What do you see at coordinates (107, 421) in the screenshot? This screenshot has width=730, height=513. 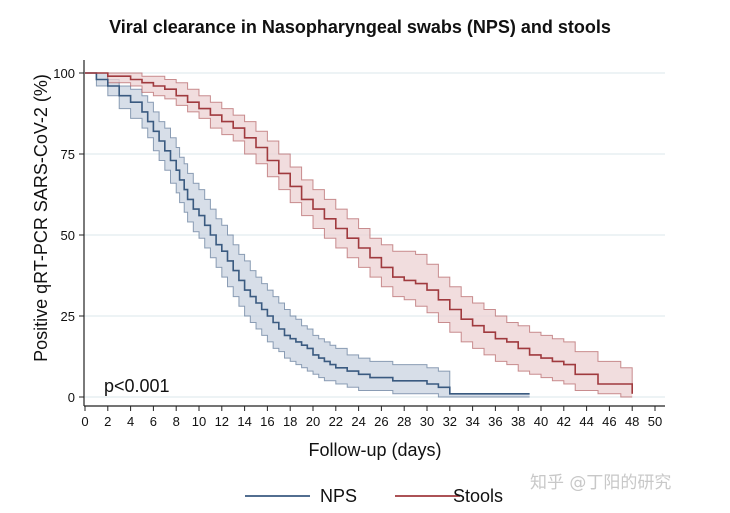 I see `x-tick-label: 2` at bounding box center [107, 421].